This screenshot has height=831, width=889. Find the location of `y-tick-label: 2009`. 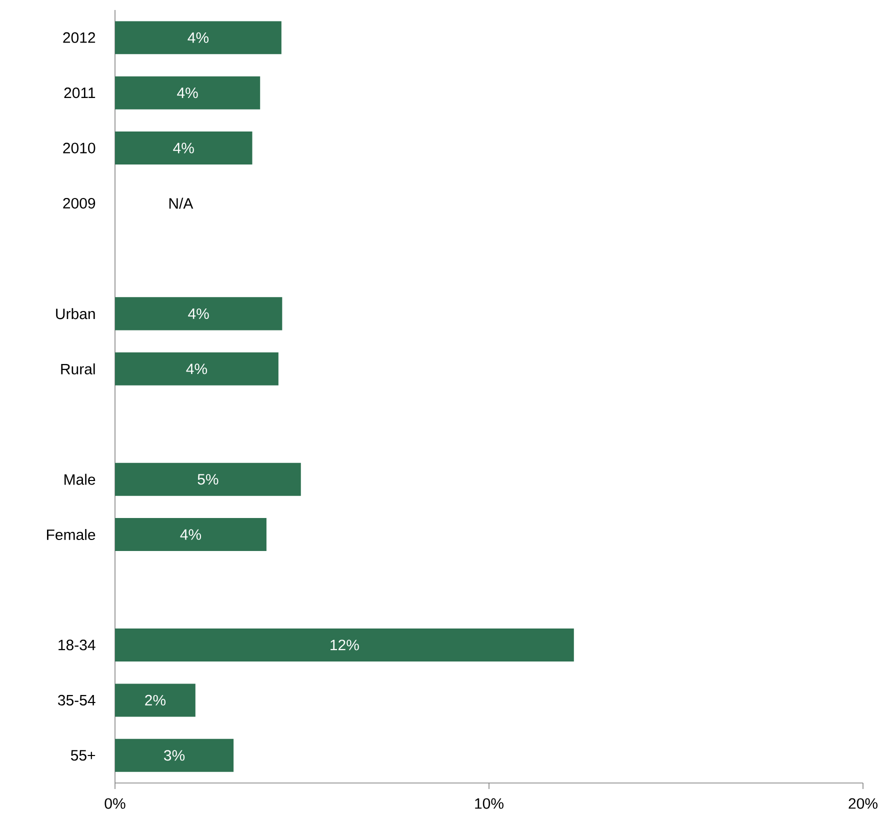

y-tick-label: 2009 is located at coordinates (79, 203).